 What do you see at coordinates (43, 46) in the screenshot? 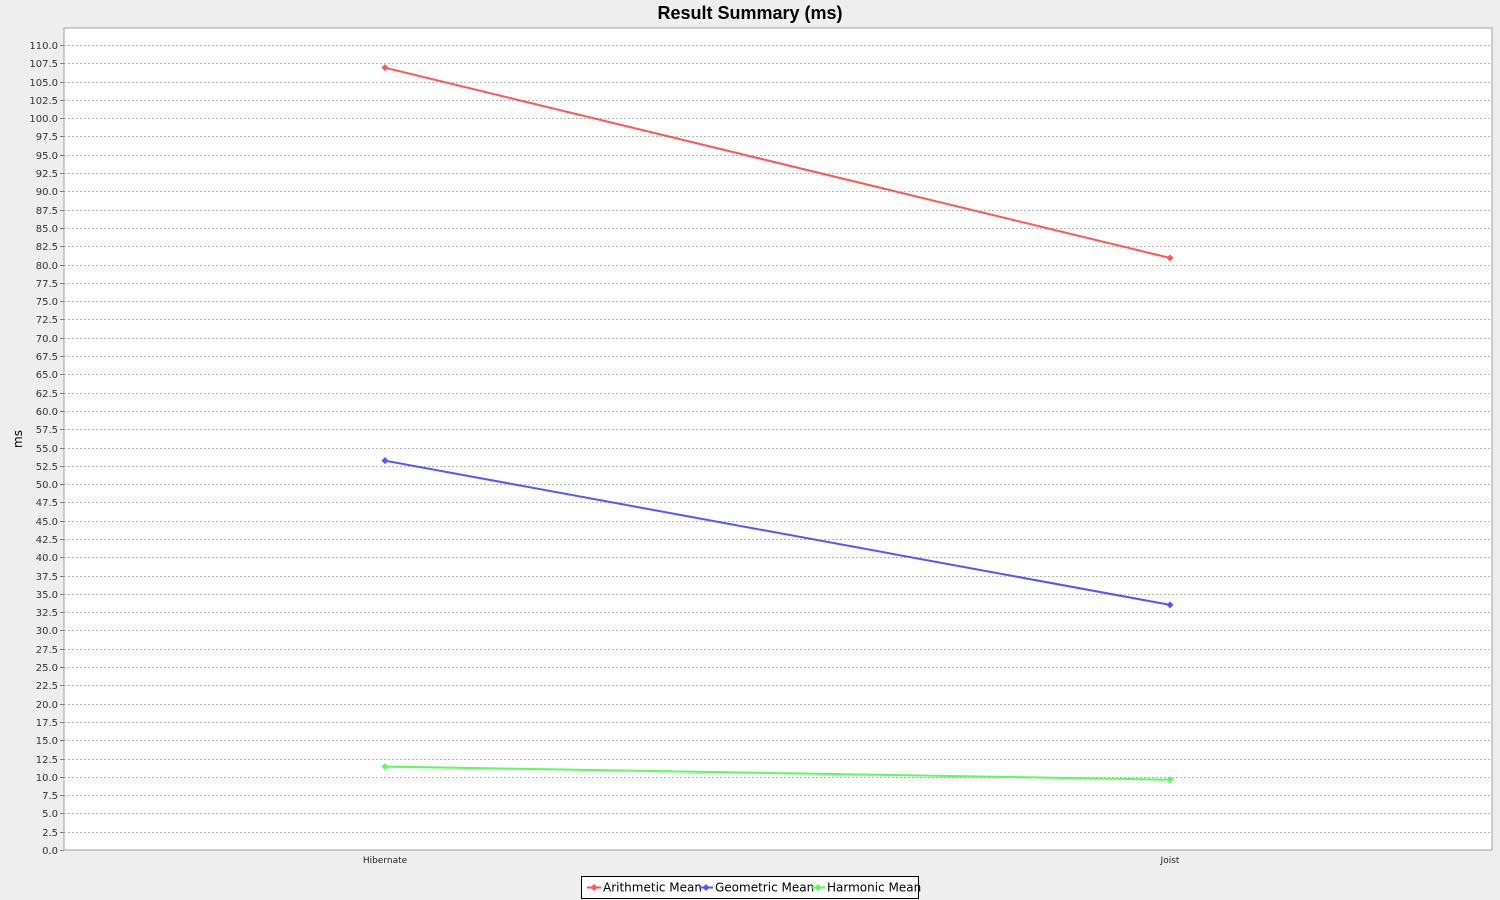
I see `y-tick-label: 110.0` at bounding box center [43, 46].